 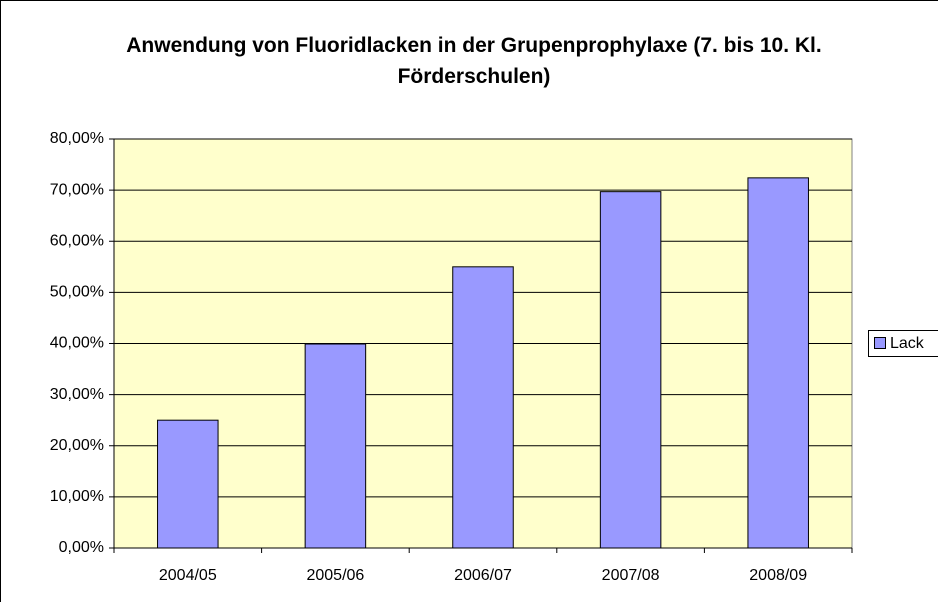 What do you see at coordinates (880, 343) in the screenshot?
I see `legend-swatch` at bounding box center [880, 343].